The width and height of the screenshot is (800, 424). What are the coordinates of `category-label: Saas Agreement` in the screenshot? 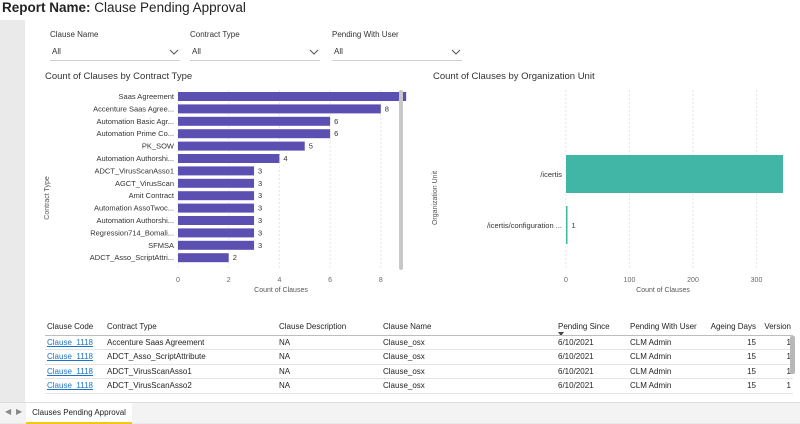 It's located at (147, 96).